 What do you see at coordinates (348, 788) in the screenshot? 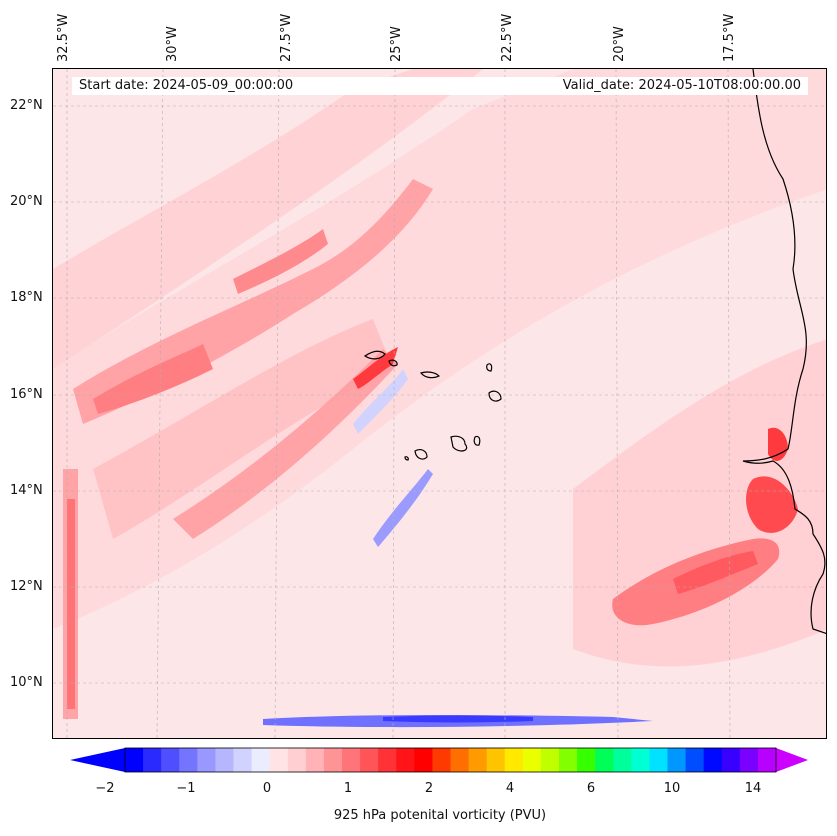
I see `colorbar-tick: 1` at bounding box center [348, 788].